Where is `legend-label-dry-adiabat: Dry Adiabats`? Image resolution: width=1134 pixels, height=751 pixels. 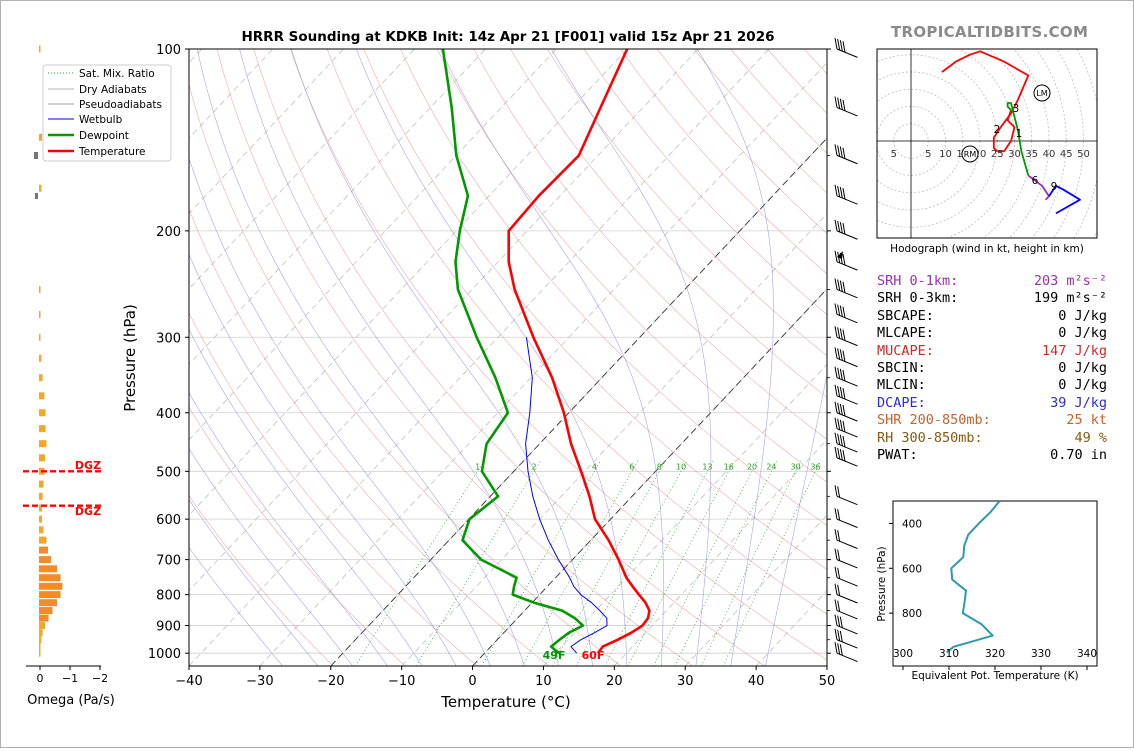
legend-label-dry-adiabat: Dry Adiabats is located at coordinates (113, 90).